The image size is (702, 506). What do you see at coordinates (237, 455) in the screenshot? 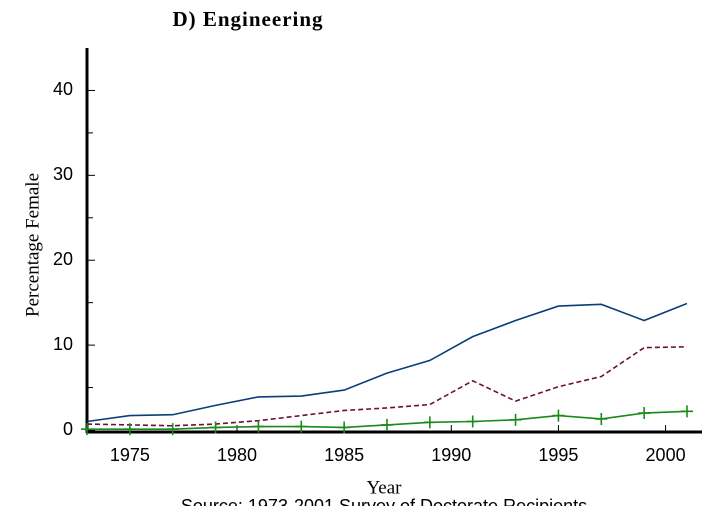
I see `x-tick-label: 1980` at bounding box center [237, 455].